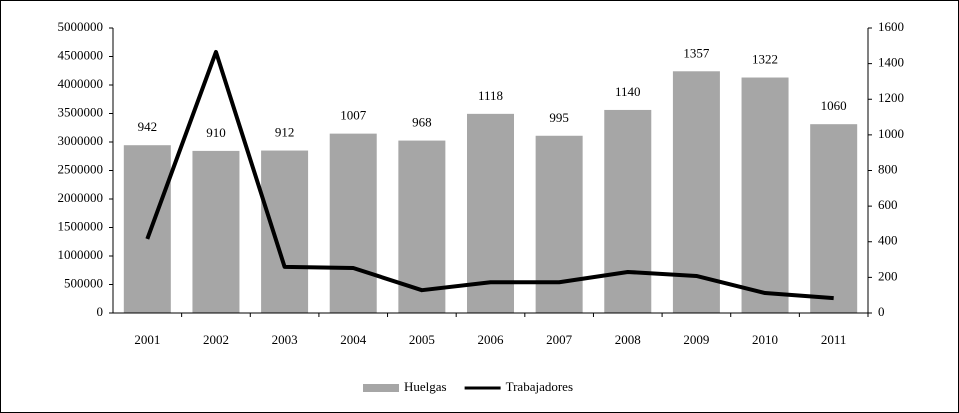 Image resolution: width=959 pixels, height=413 pixels. What do you see at coordinates (83, 282) in the screenshot?
I see `y-tick-label: 500000` at bounding box center [83, 282].